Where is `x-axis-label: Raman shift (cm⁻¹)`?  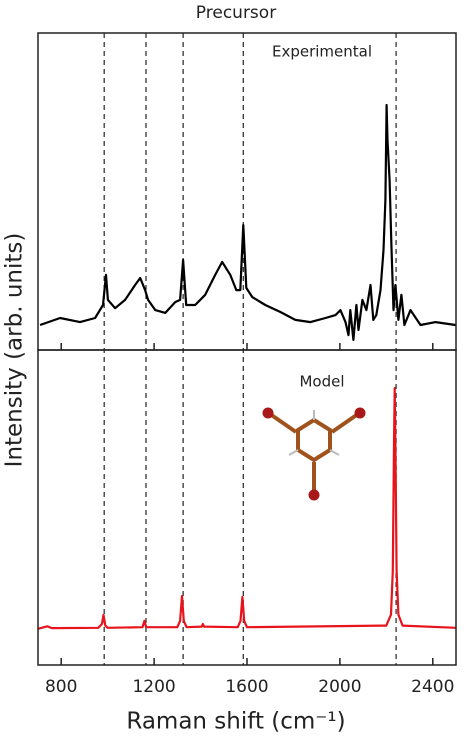 x-axis-label: Raman shift (cm⁻¹) is located at coordinates (235, 722).